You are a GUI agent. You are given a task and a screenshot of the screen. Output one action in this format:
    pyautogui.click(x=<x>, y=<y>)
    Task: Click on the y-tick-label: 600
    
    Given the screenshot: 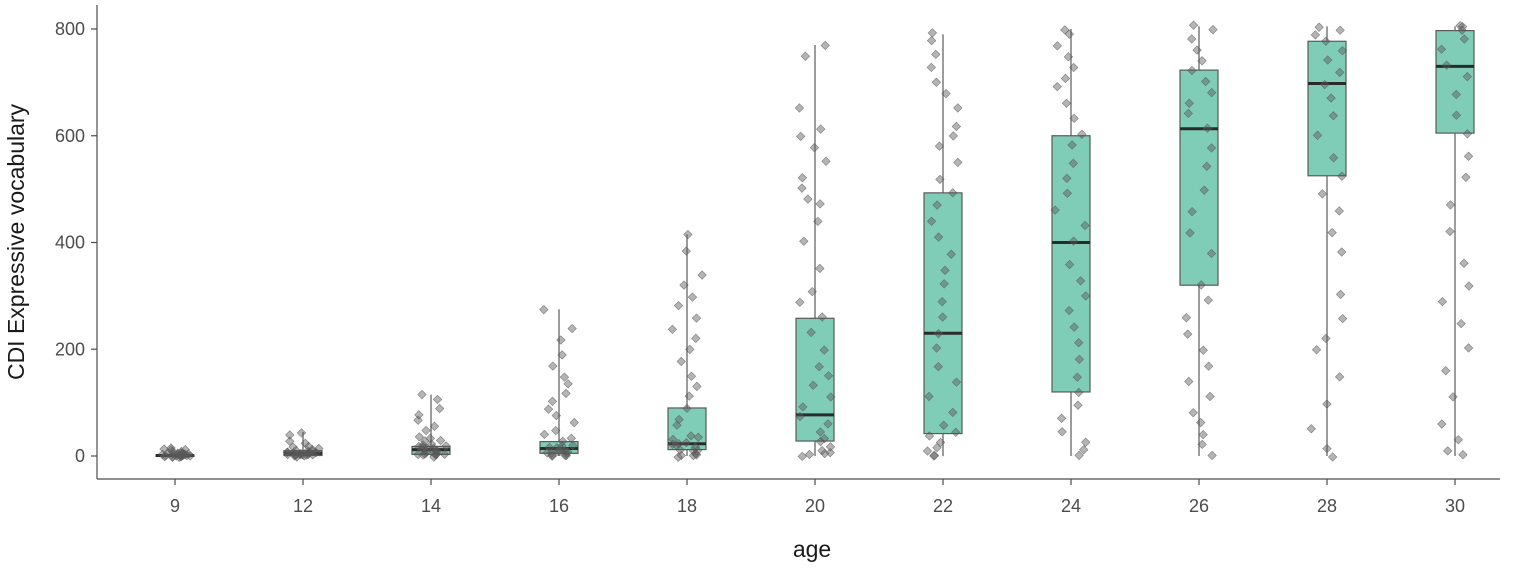 What is the action you would take?
    pyautogui.click(x=70, y=136)
    